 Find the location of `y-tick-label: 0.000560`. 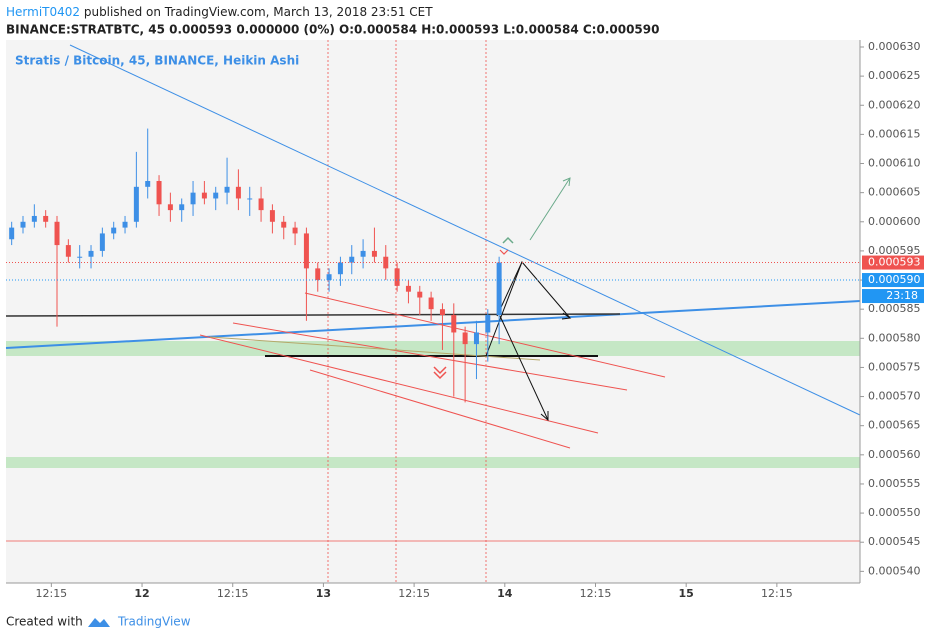

y-tick-label: 0.000560 is located at coordinates (894, 454).